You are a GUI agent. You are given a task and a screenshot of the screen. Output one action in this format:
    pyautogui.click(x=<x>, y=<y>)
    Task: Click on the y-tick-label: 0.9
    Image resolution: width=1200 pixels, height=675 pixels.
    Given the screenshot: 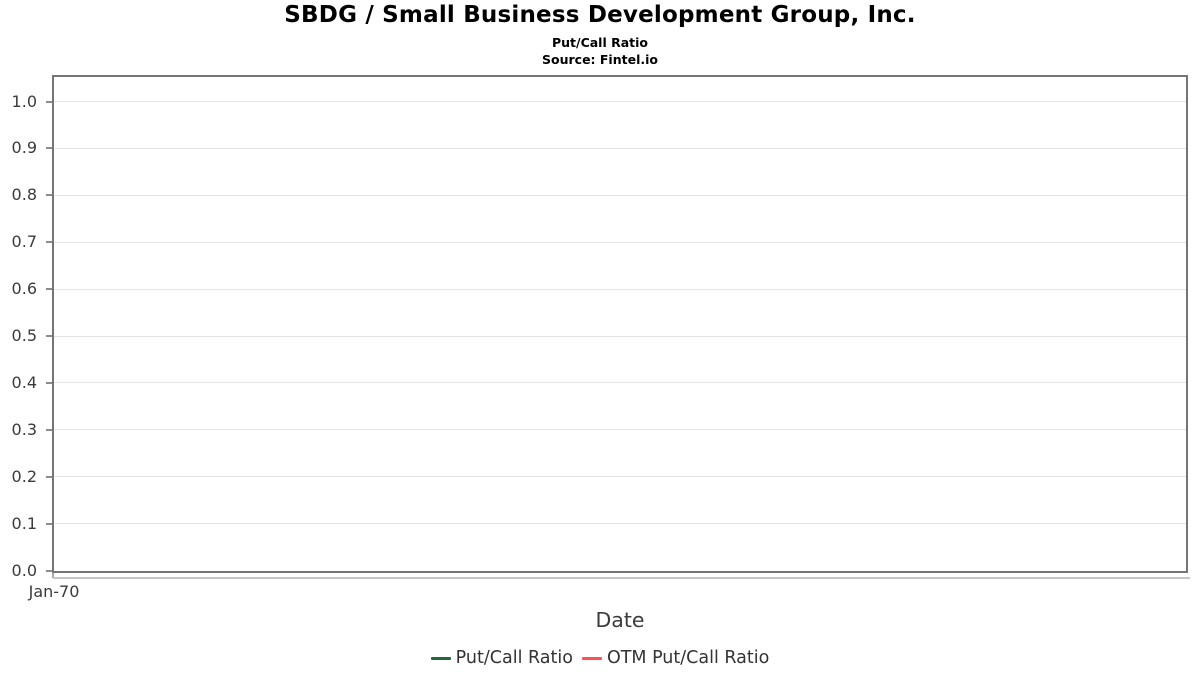 What is the action you would take?
    pyautogui.click(x=24, y=148)
    